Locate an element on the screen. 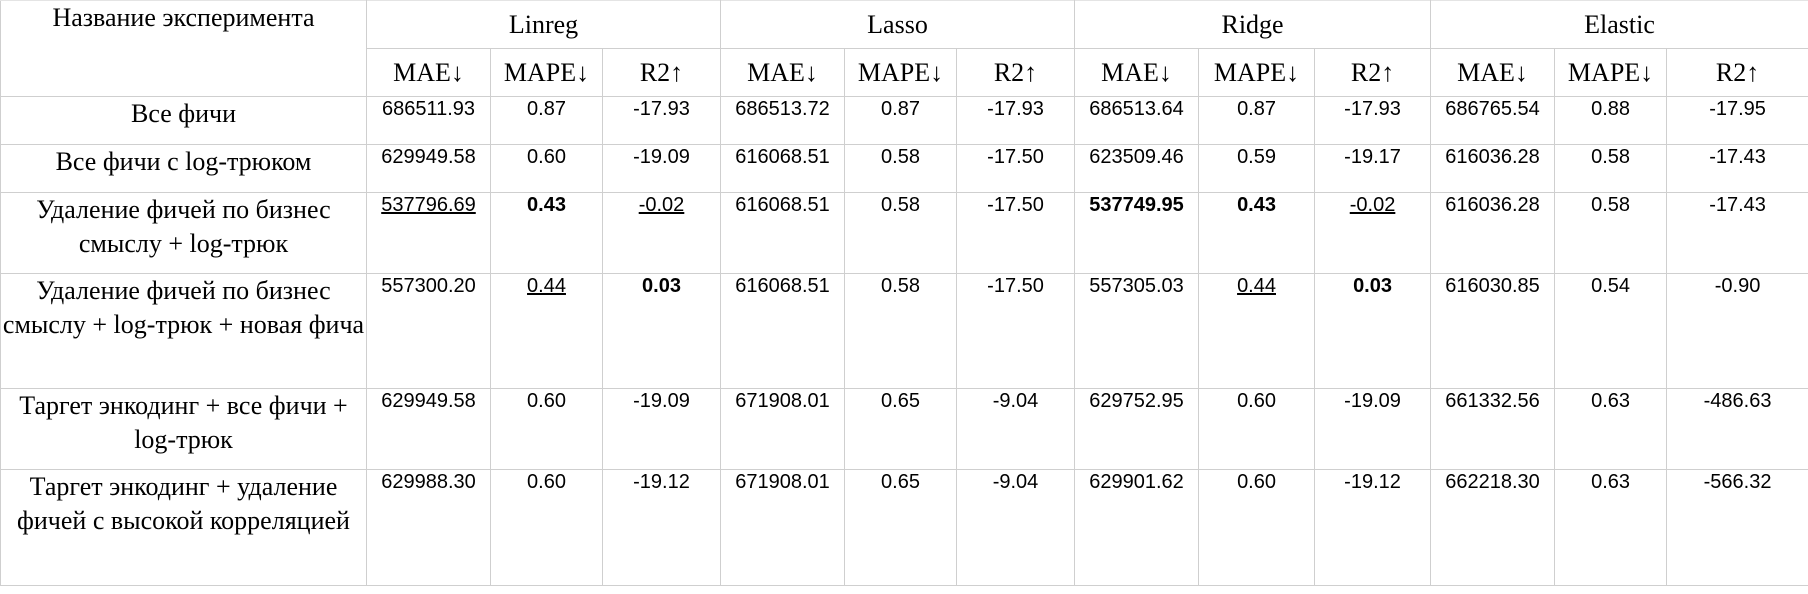 Image resolution: width=1808 pixels, height=594 pixels. cell-linreg-r2: -19.09 is located at coordinates (661, 168).